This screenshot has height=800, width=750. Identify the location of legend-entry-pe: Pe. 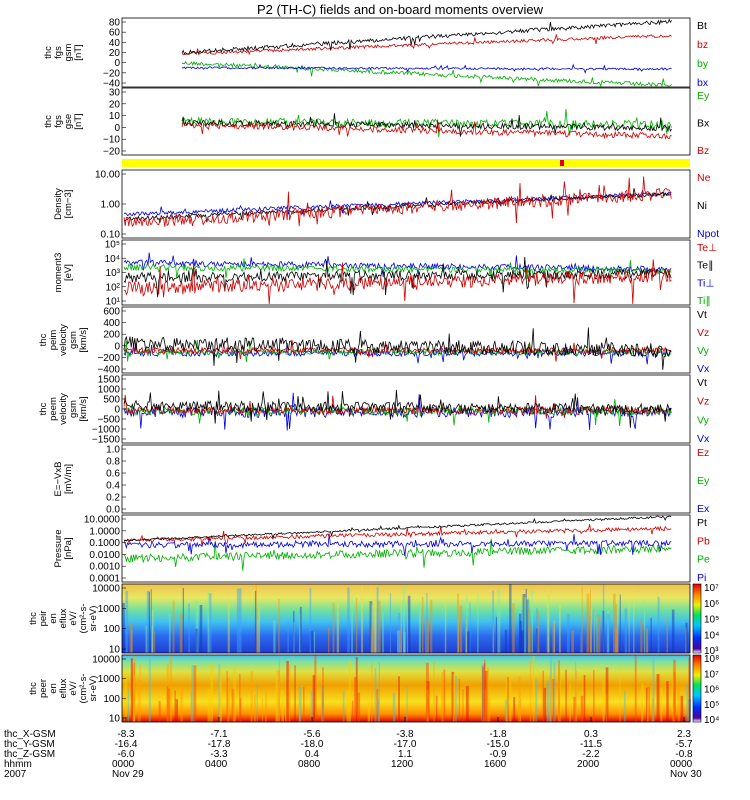
(703, 560).